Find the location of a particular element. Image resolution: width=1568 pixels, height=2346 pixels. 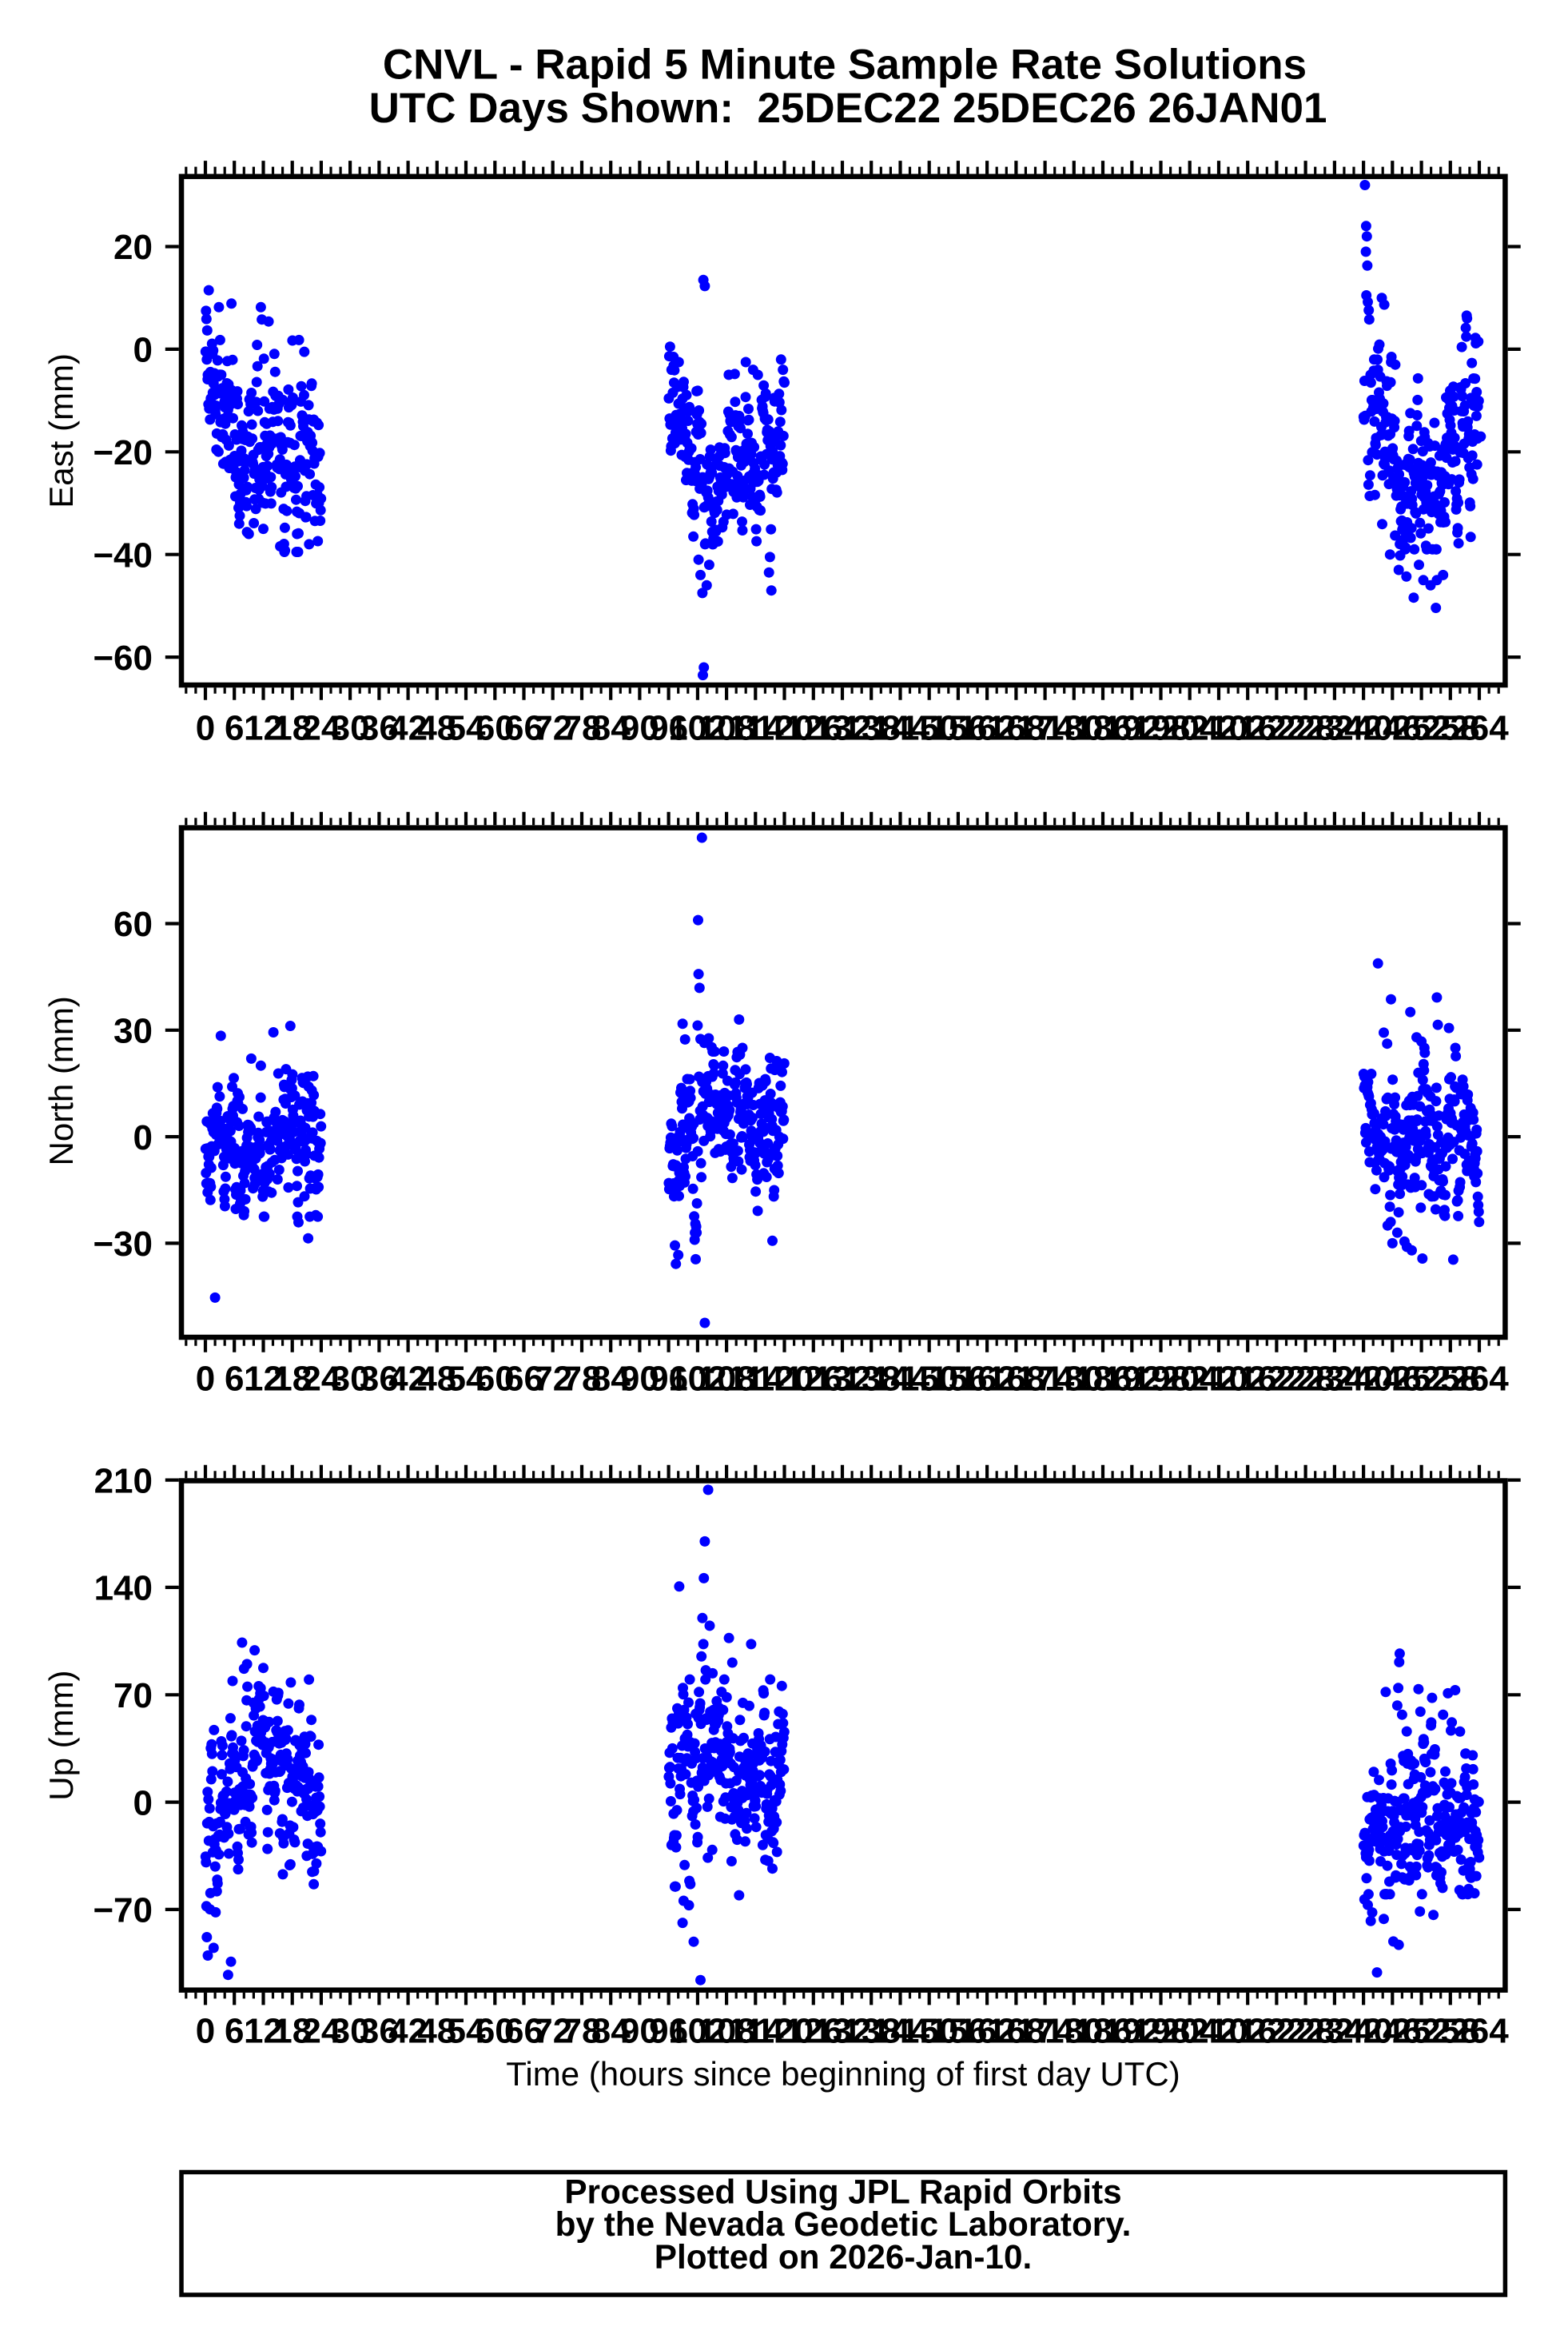

svg-text: 138 is located at coordinates (871, 728).